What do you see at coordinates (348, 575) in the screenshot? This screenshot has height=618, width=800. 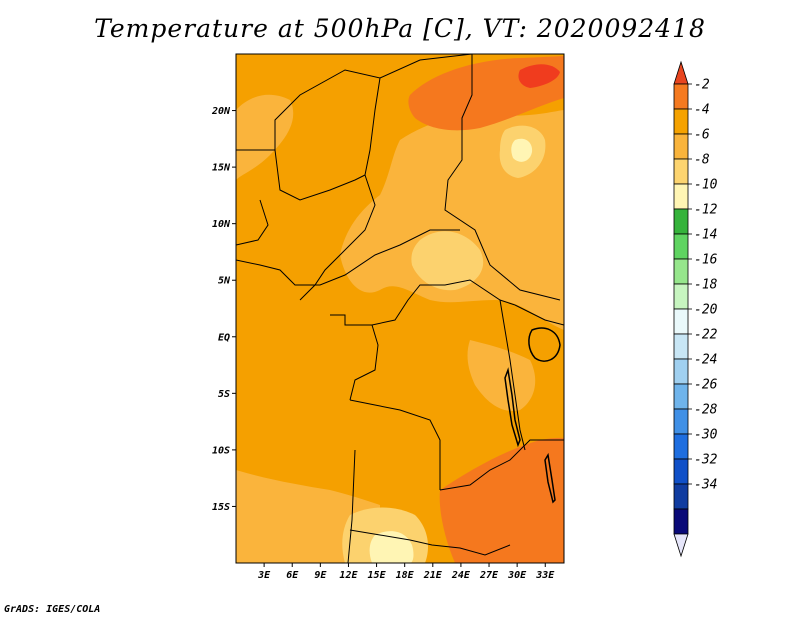 I see `lon-tick-label: 12E` at bounding box center [348, 575].